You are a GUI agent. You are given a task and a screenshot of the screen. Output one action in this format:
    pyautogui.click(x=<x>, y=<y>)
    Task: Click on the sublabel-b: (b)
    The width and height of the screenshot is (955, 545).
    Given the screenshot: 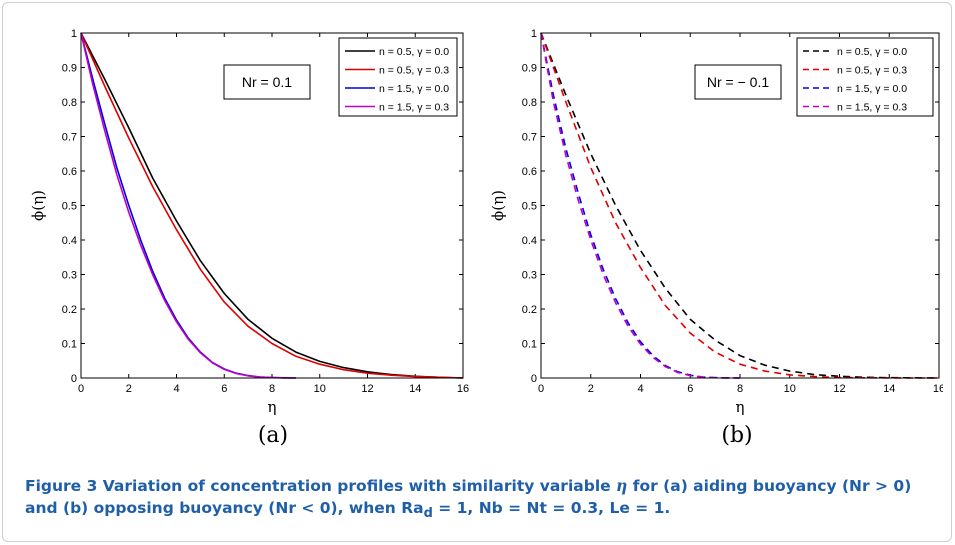 What is the action you would take?
    pyautogui.click(x=737, y=435)
    